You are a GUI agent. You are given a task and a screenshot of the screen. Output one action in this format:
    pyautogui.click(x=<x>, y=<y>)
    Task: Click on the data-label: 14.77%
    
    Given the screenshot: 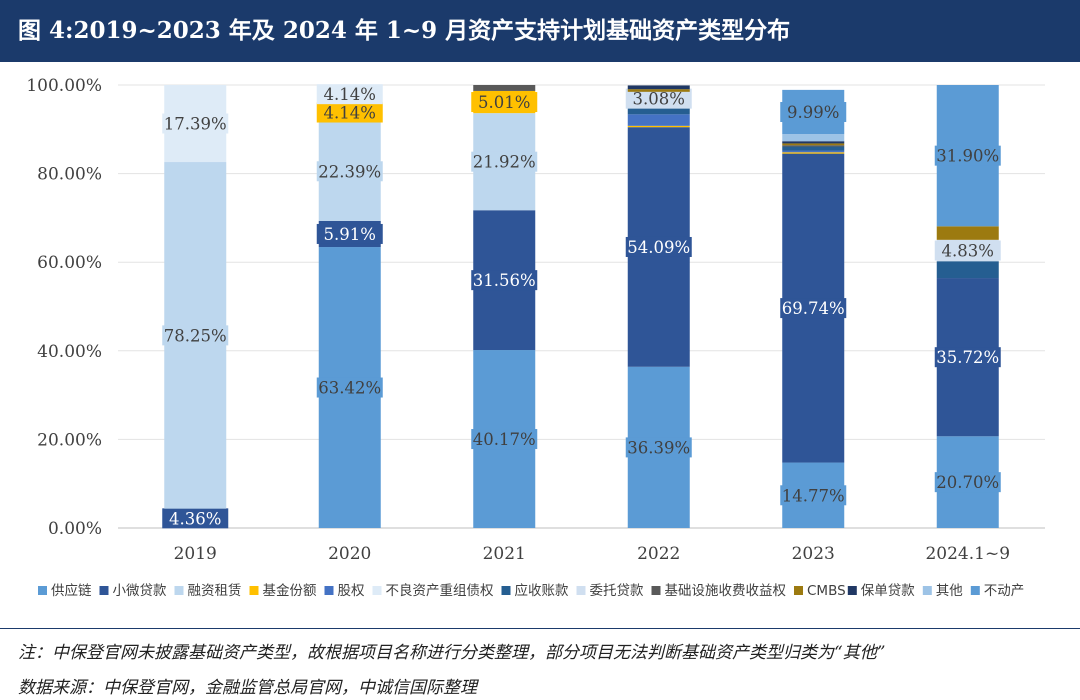 What is the action you would take?
    pyautogui.click(x=813, y=495)
    